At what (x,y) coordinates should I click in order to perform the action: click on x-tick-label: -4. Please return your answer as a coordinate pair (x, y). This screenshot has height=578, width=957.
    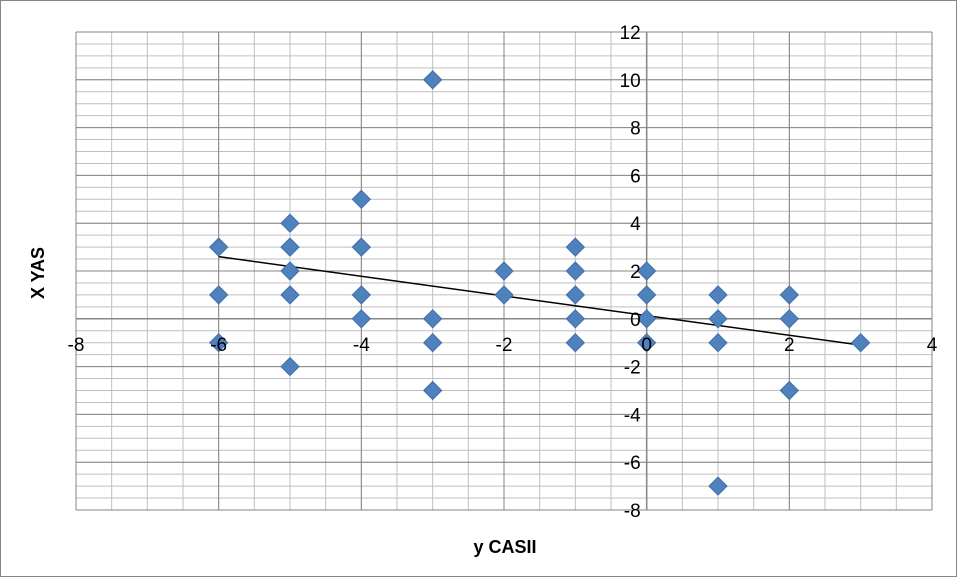
    Looking at the image, I should click on (361, 345).